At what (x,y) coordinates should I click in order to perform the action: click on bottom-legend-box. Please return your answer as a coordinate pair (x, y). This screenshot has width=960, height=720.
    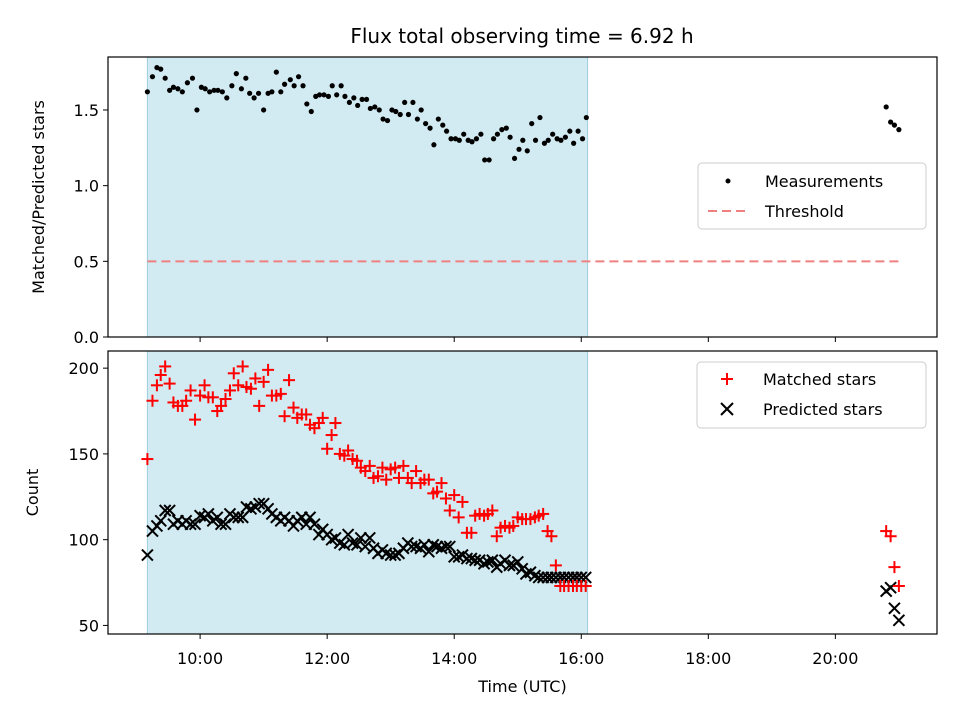
    Looking at the image, I should click on (811, 395).